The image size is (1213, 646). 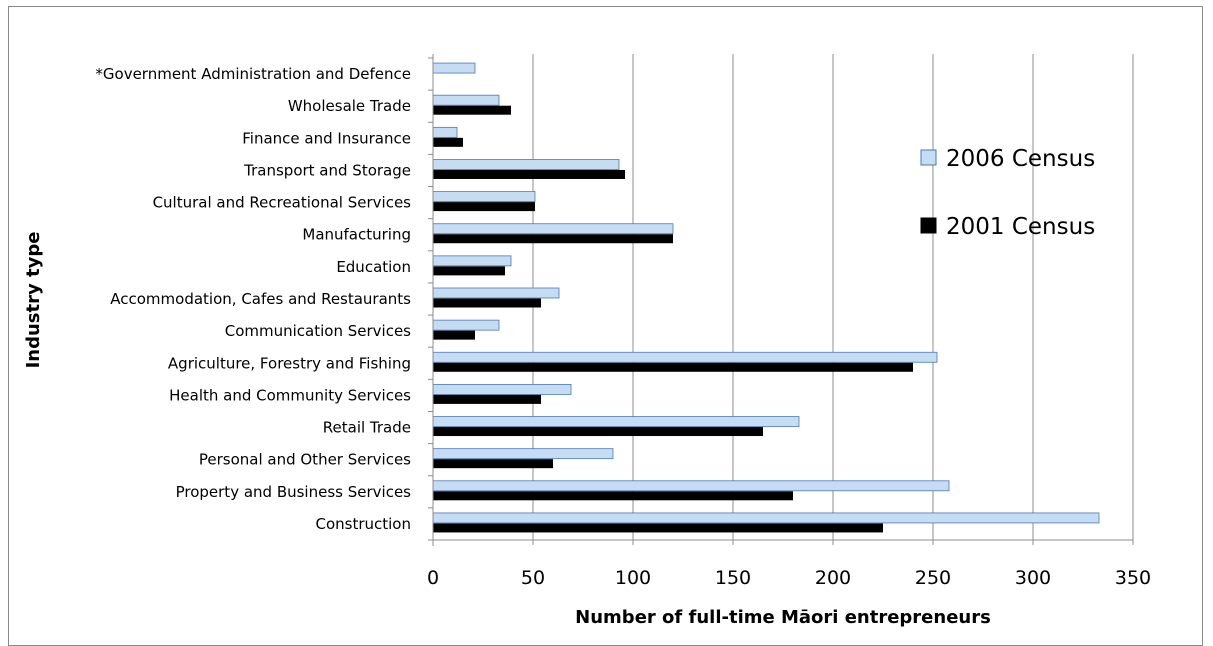 What do you see at coordinates (367, 428) in the screenshot?
I see `category-label: Retail Trade` at bounding box center [367, 428].